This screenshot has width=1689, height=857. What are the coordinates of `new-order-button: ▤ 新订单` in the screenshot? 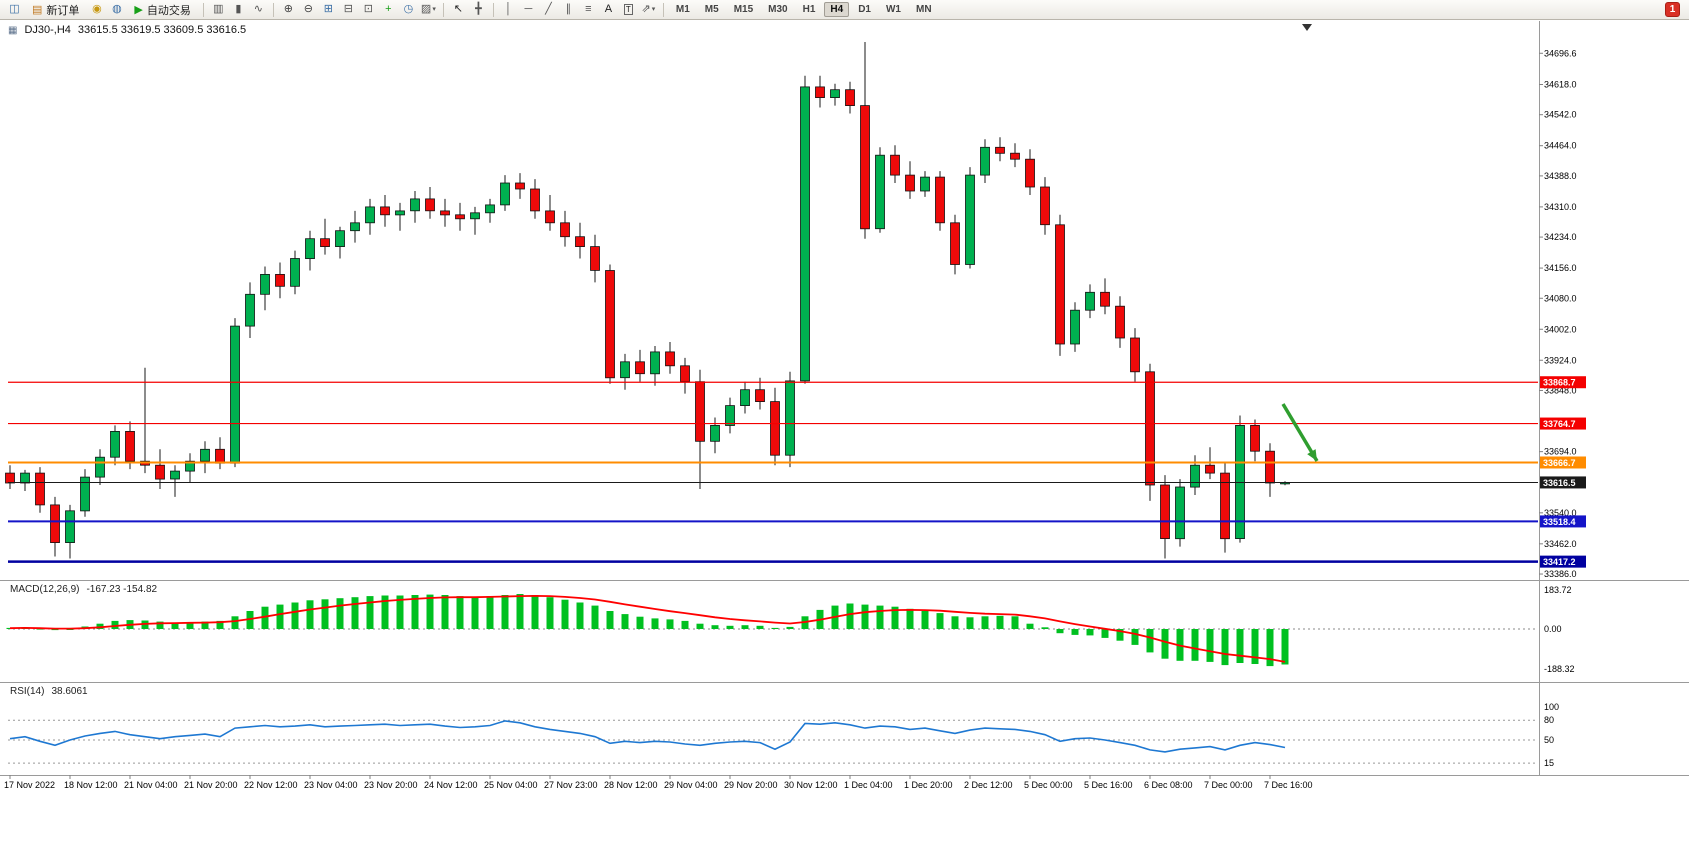 It's located at (55, 9).